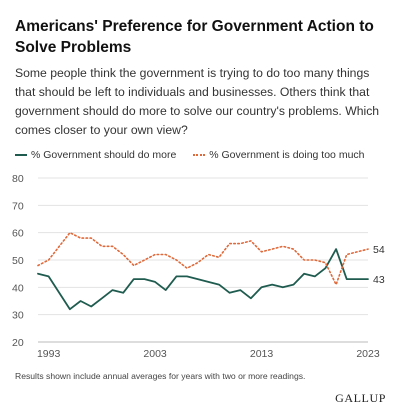 This screenshot has width=400, height=418. Describe the element at coordinates (18, 206) in the screenshot. I see `y-tick-label-70: 70` at that location.